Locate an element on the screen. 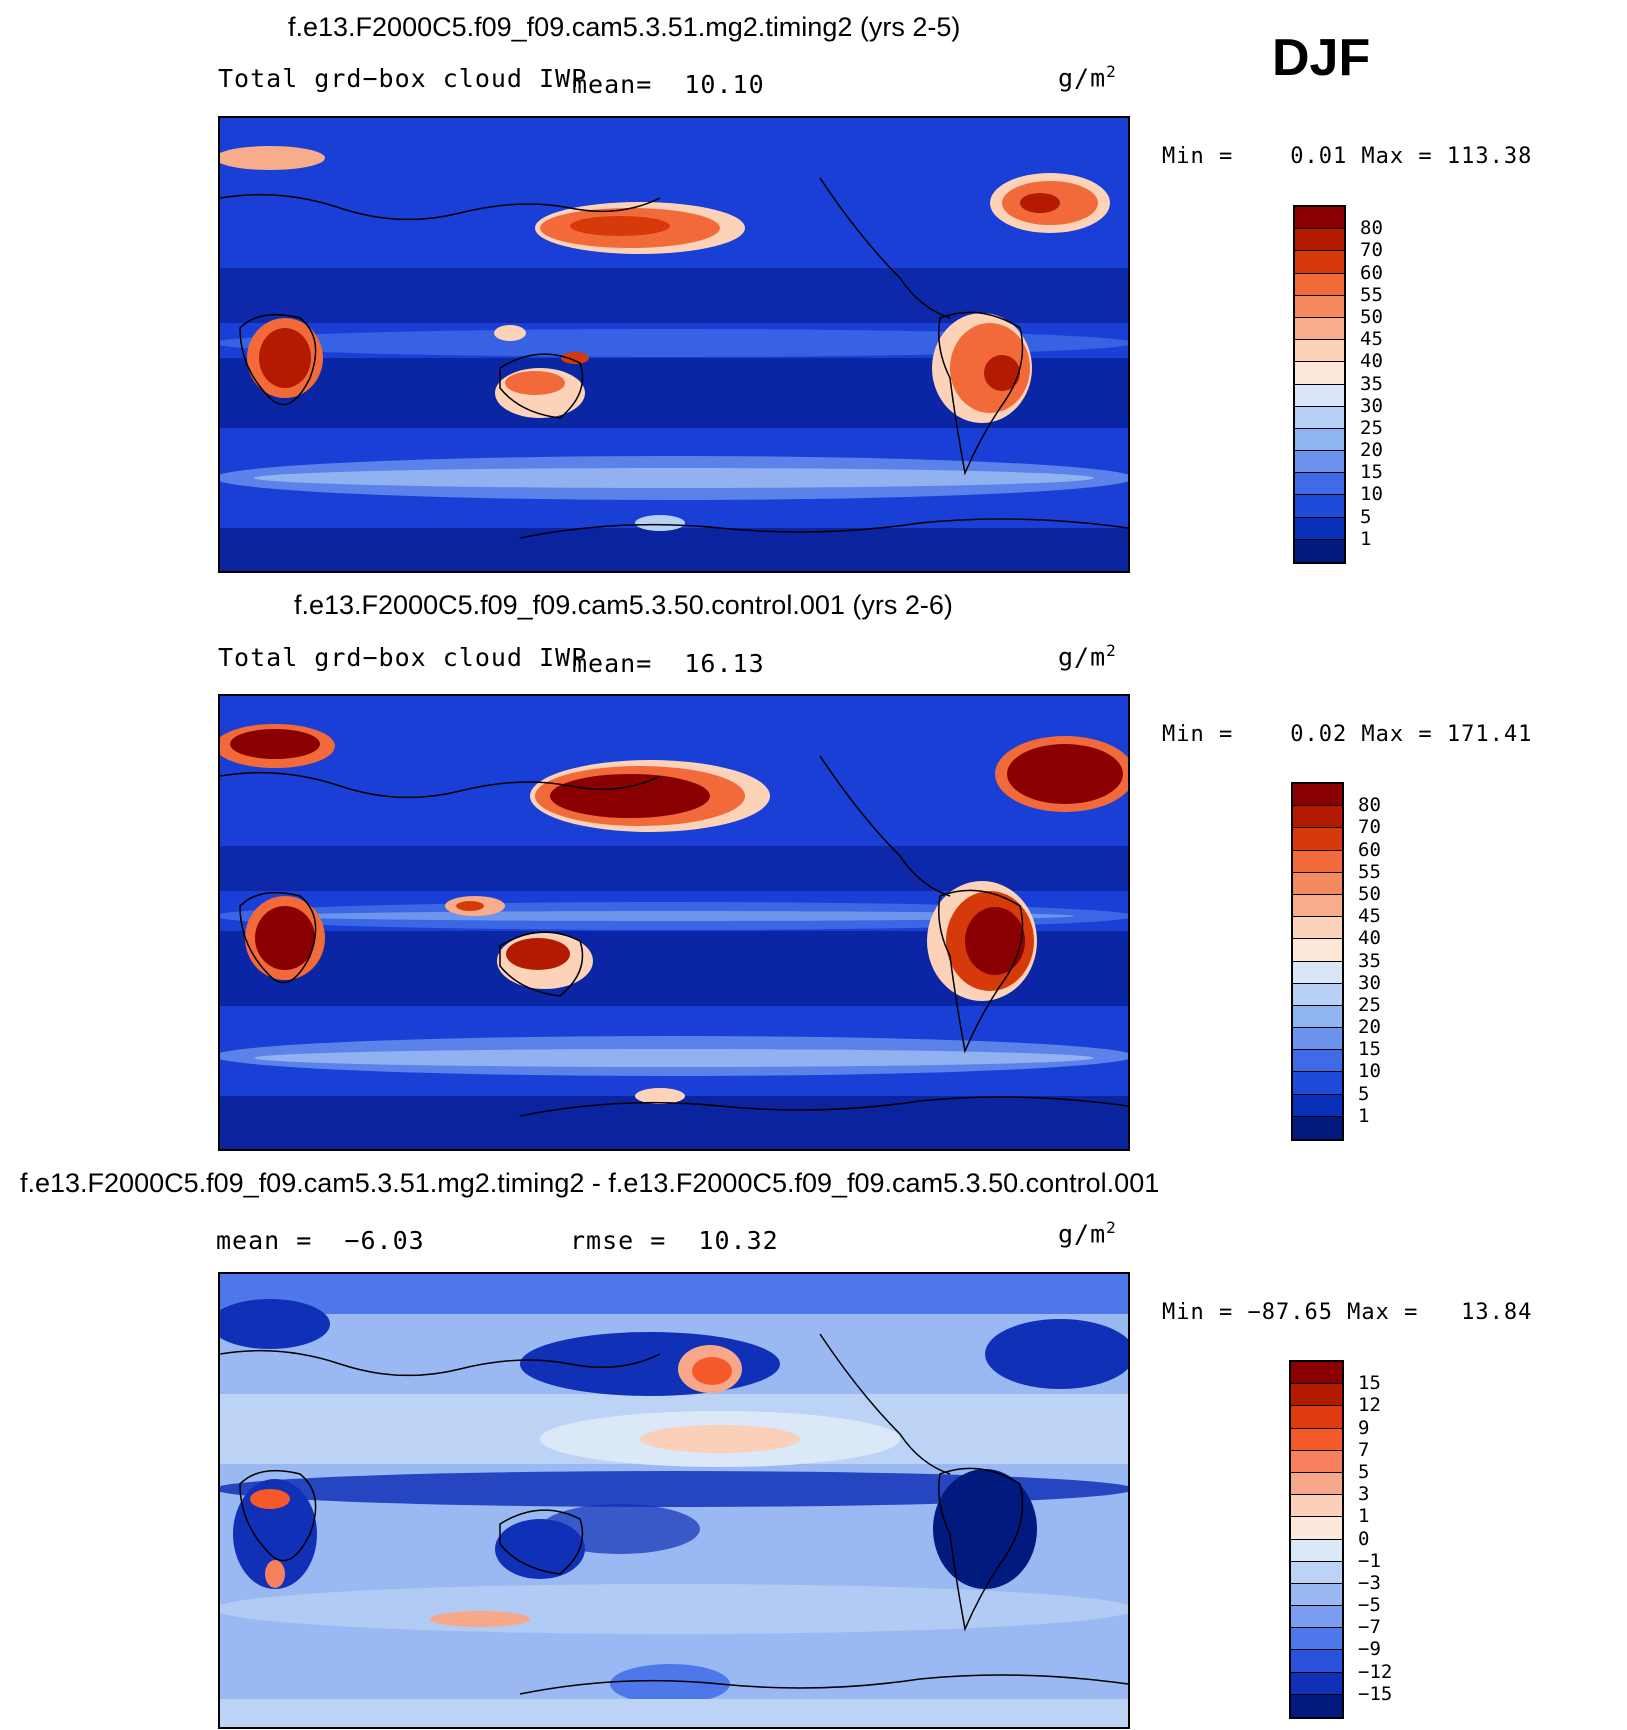 This screenshot has height=1730, width=1627. panel3-units: g/m2 is located at coordinates (1087, 1233).